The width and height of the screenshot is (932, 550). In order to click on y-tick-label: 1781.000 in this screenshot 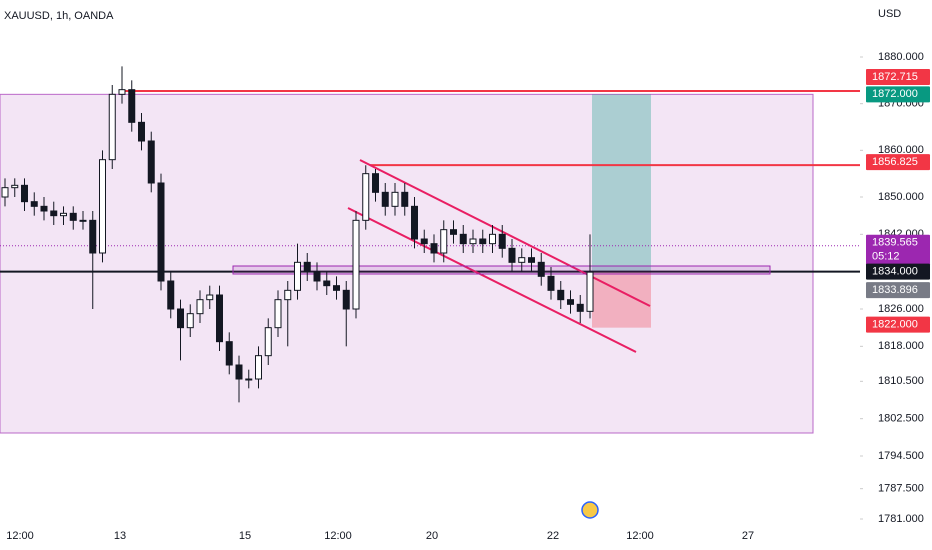, I will do `click(901, 519)`.